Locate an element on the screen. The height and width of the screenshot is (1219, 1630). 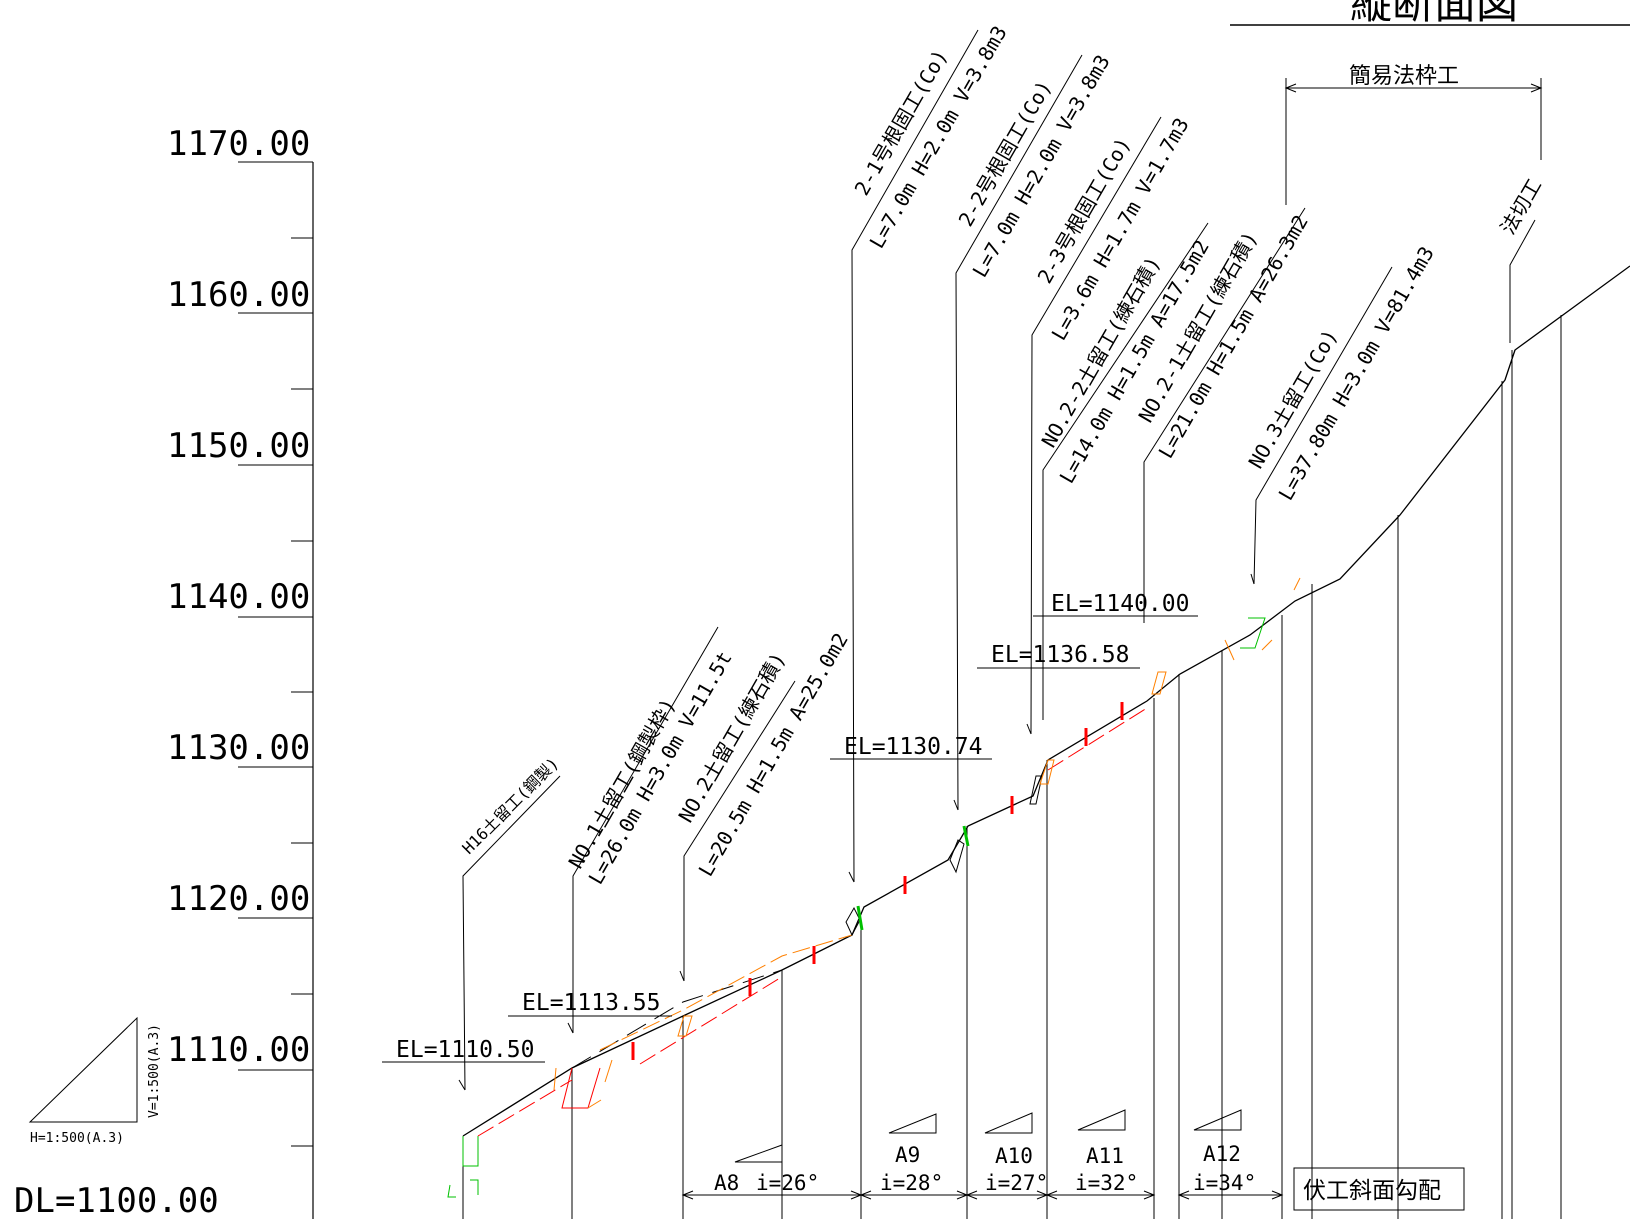
el-label: EL=1130.74 is located at coordinates (913, 747).